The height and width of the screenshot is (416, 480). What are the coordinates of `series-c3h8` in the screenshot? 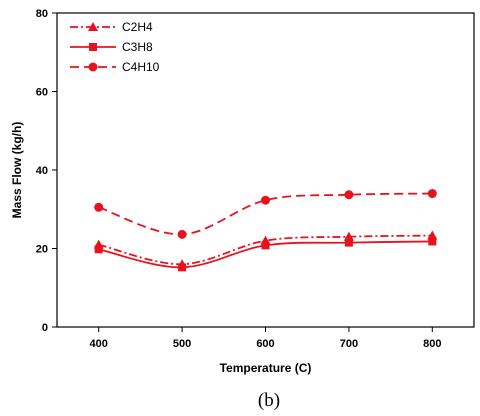 It's located at (265, 254).